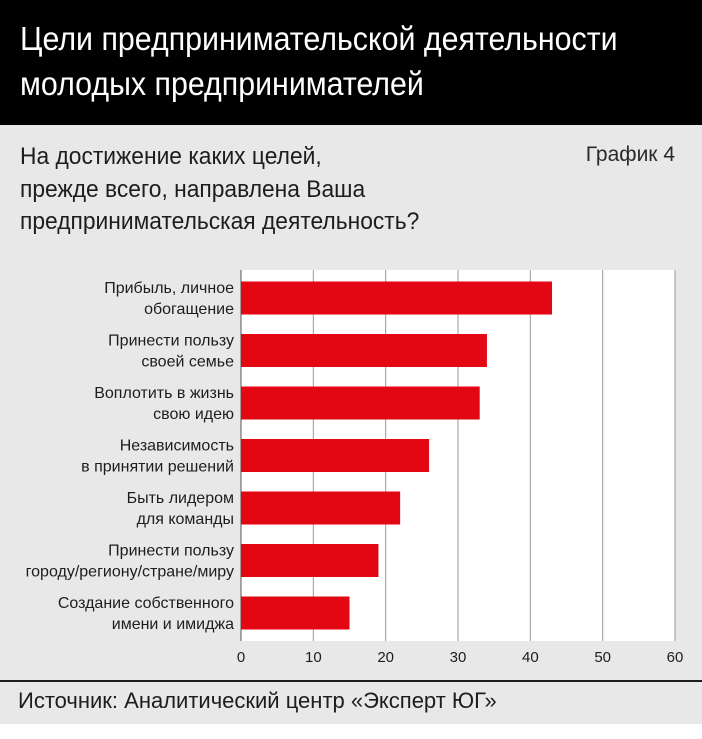  What do you see at coordinates (169, 288) in the screenshot?
I see `category-label-line: Прибыль, личное` at bounding box center [169, 288].